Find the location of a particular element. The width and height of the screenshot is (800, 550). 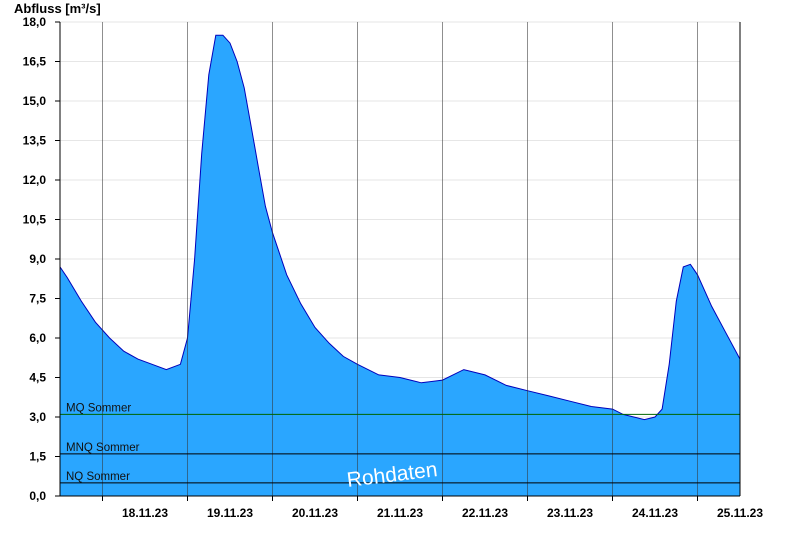

x-tick-label: 25.11.23 is located at coordinates (740, 513).